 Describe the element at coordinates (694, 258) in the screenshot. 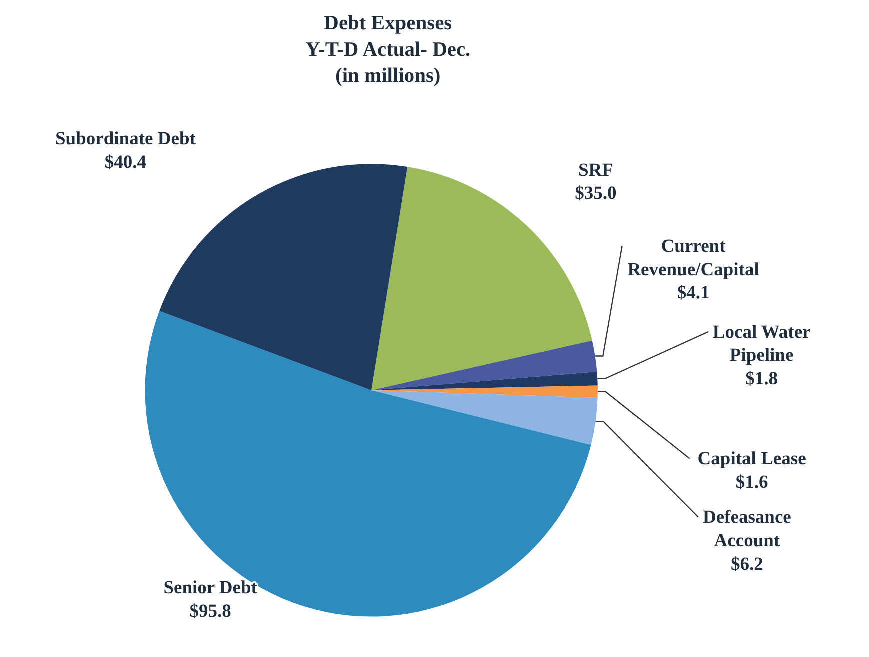

I see `slice-label: Current Revenue/Capital` at that location.